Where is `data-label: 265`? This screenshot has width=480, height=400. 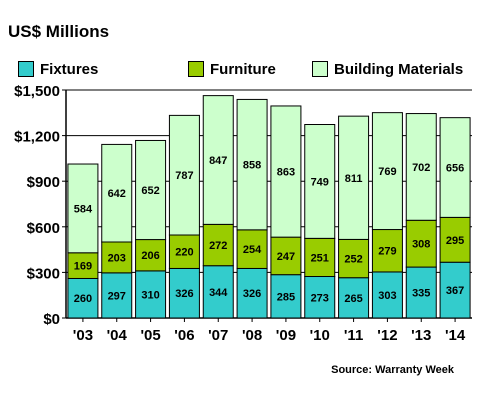 data-label: 265 is located at coordinates (353, 299).